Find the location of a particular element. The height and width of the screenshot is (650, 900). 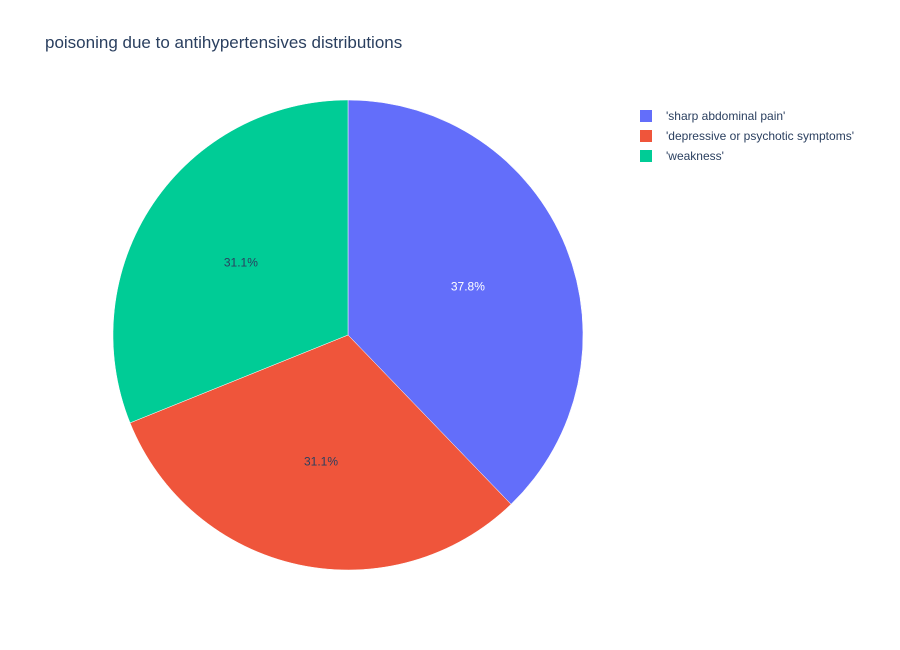

pie-slice-label-weakness: 31.1% is located at coordinates (241, 263).